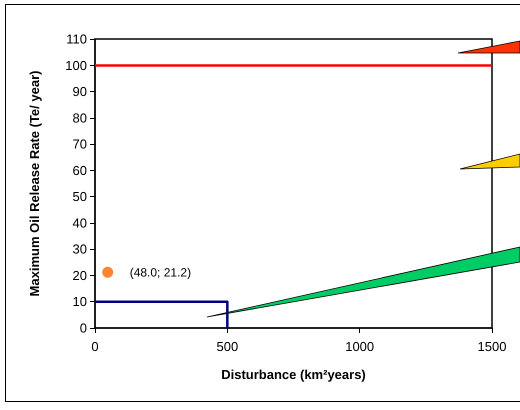  Describe the element at coordinates (79, 144) in the screenshot. I see `y-tick-label: 70` at that location.